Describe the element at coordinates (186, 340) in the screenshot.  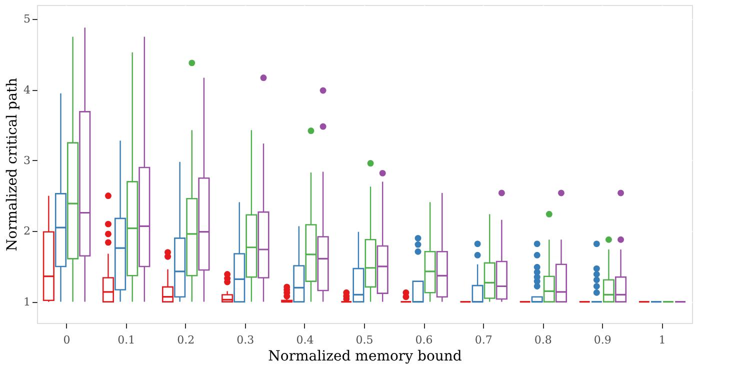
I see `x-tick-label: 0.2` at that location.